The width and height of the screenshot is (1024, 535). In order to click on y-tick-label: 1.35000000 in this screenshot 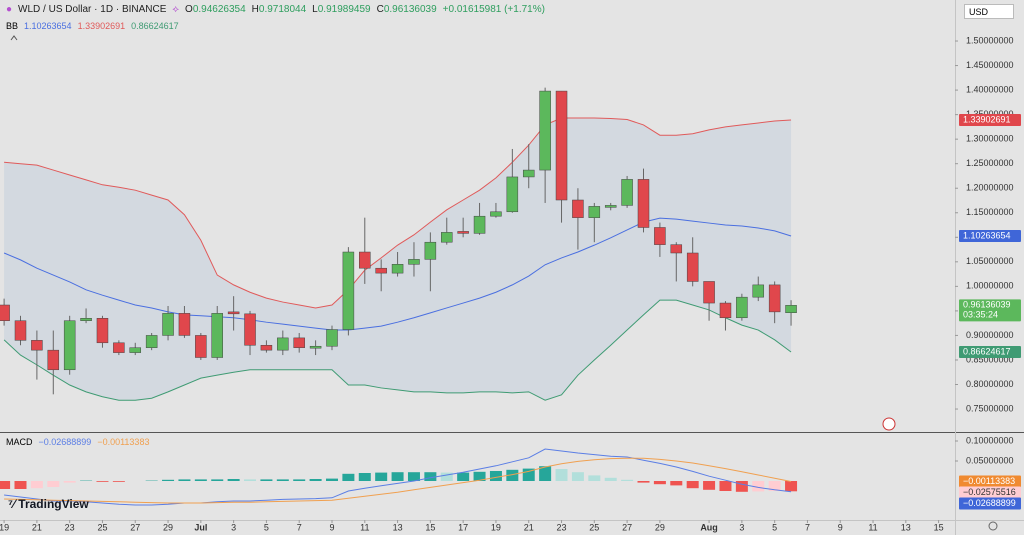, I will do `click(990, 114)`.